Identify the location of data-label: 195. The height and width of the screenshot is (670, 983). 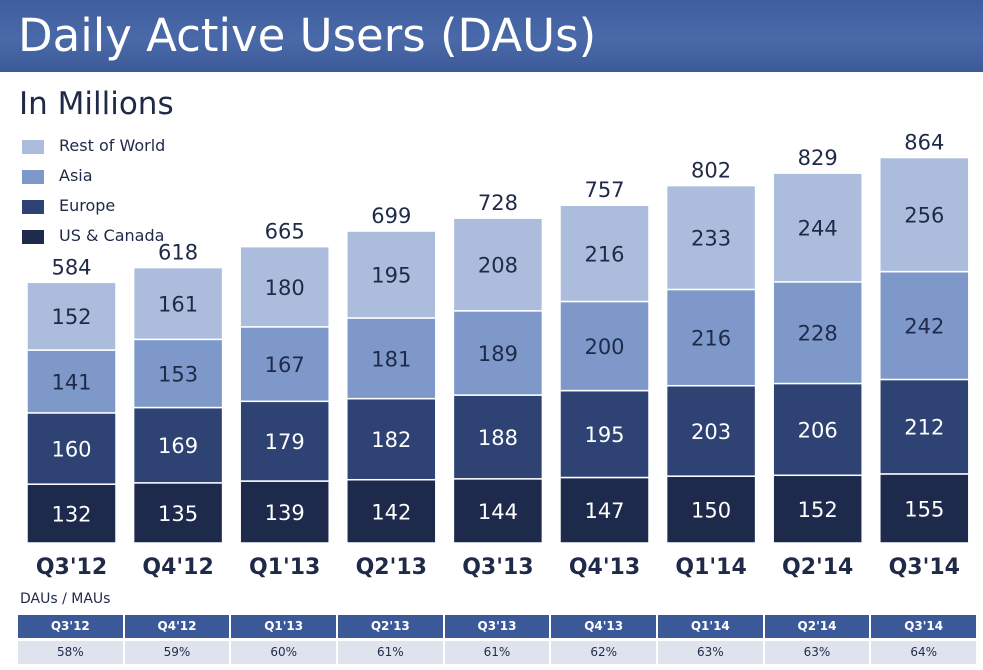
(391, 276).